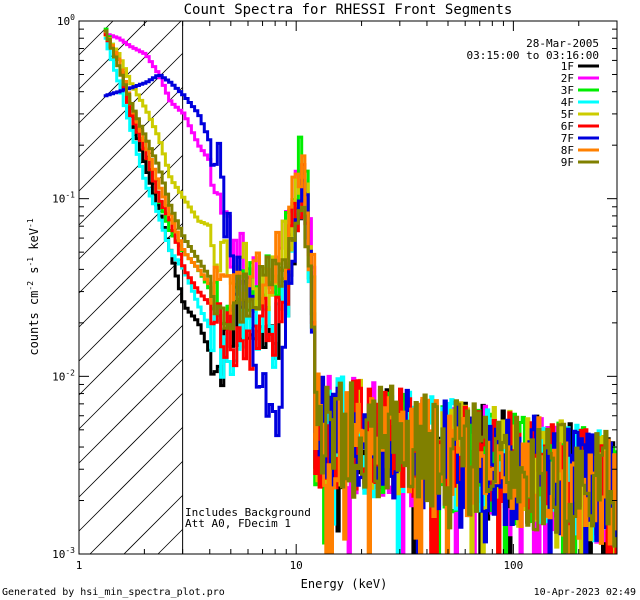  Describe the element at coordinates (248, 512) in the screenshot. I see `annotation-background: Includes Background` at that location.